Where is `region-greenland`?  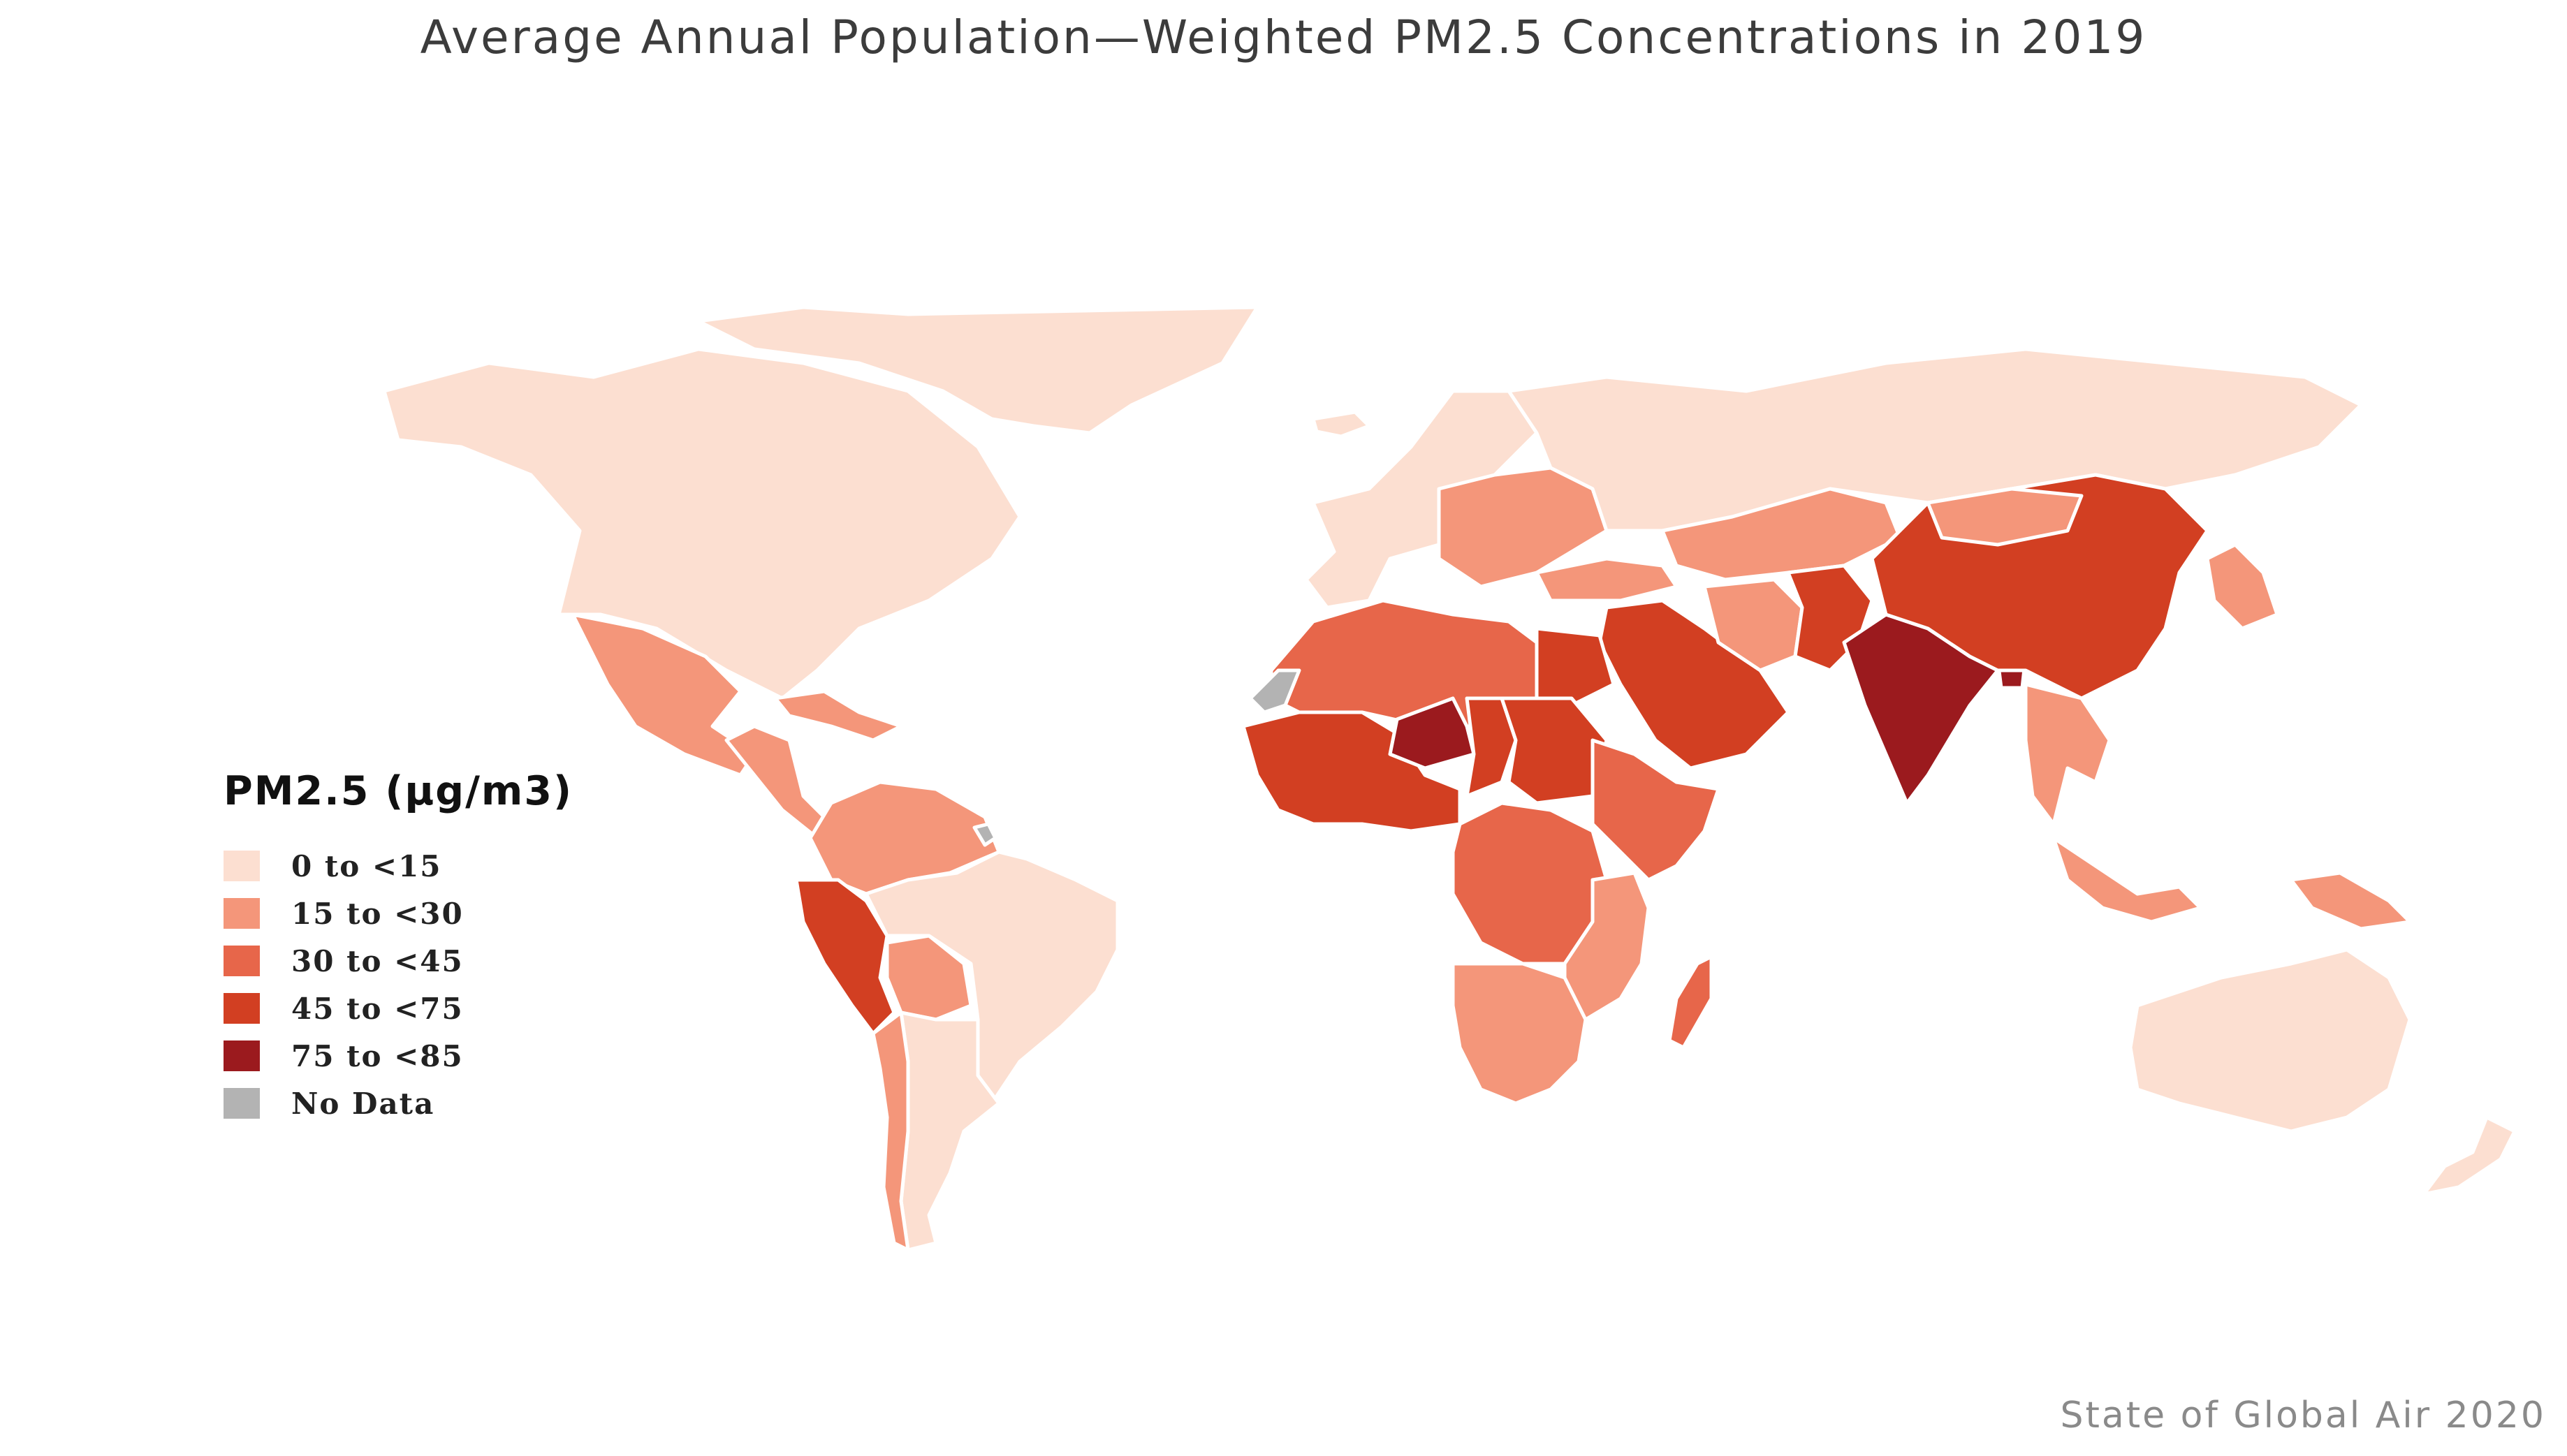 region-greenland is located at coordinates (977, 370).